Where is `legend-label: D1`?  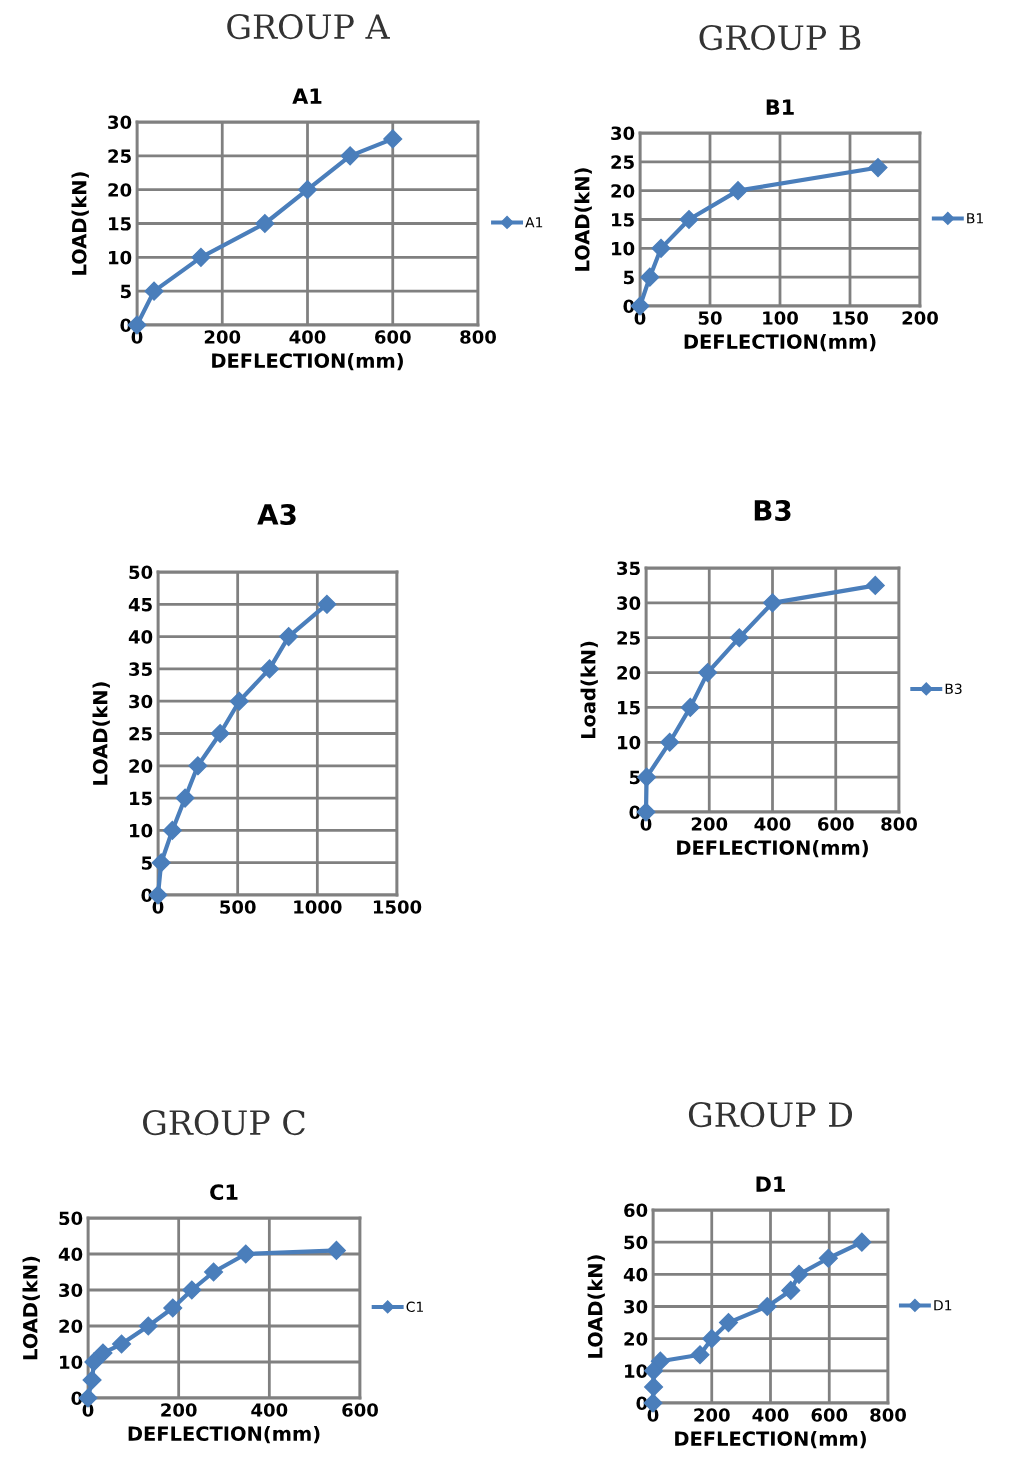
legend-label: D1 is located at coordinates (943, 1305).